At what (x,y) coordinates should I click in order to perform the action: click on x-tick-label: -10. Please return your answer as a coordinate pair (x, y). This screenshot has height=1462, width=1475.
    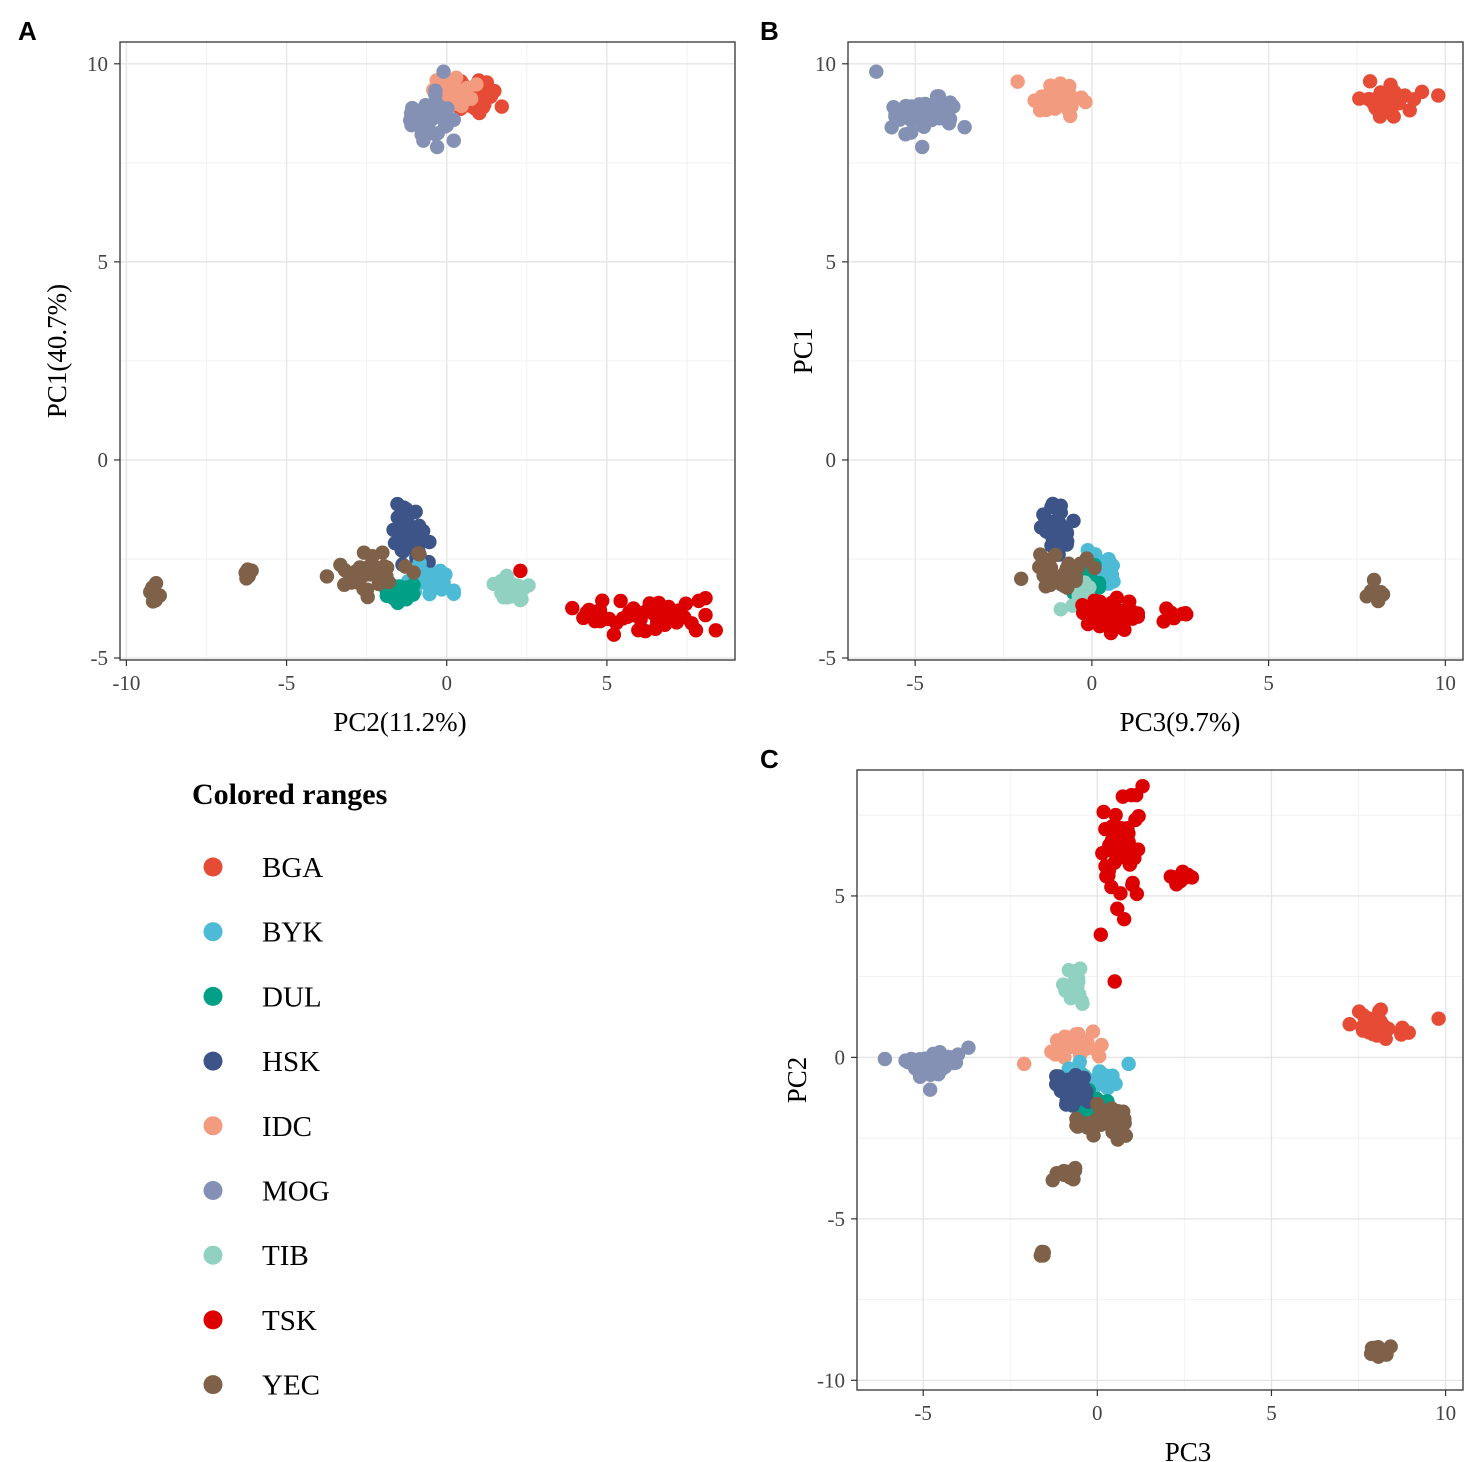
    Looking at the image, I should click on (126, 683).